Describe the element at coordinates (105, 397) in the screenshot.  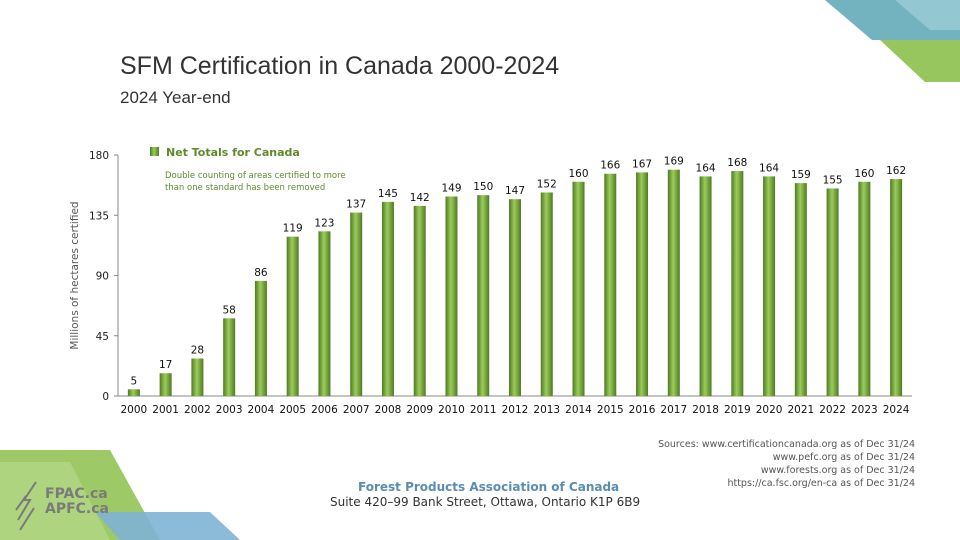
I see `y-tick-label: 0` at that location.